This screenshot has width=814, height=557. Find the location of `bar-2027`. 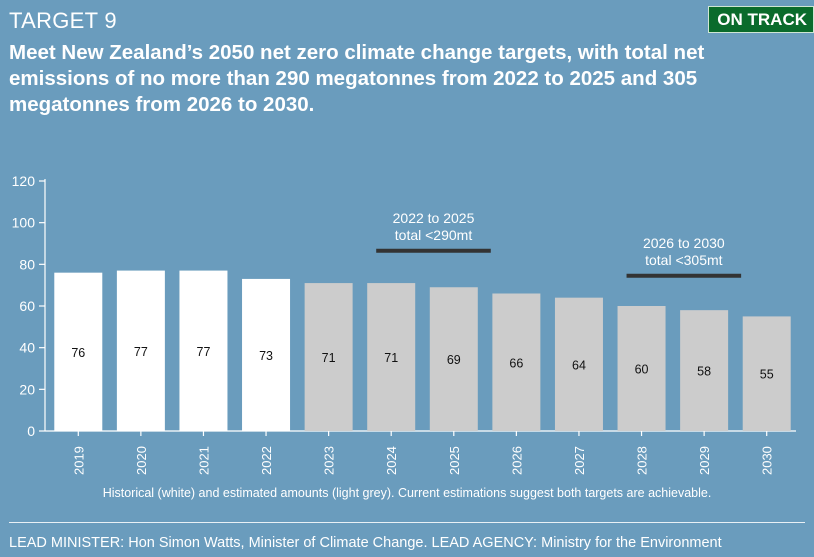

bar-2027 is located at coordinates (578, 364).